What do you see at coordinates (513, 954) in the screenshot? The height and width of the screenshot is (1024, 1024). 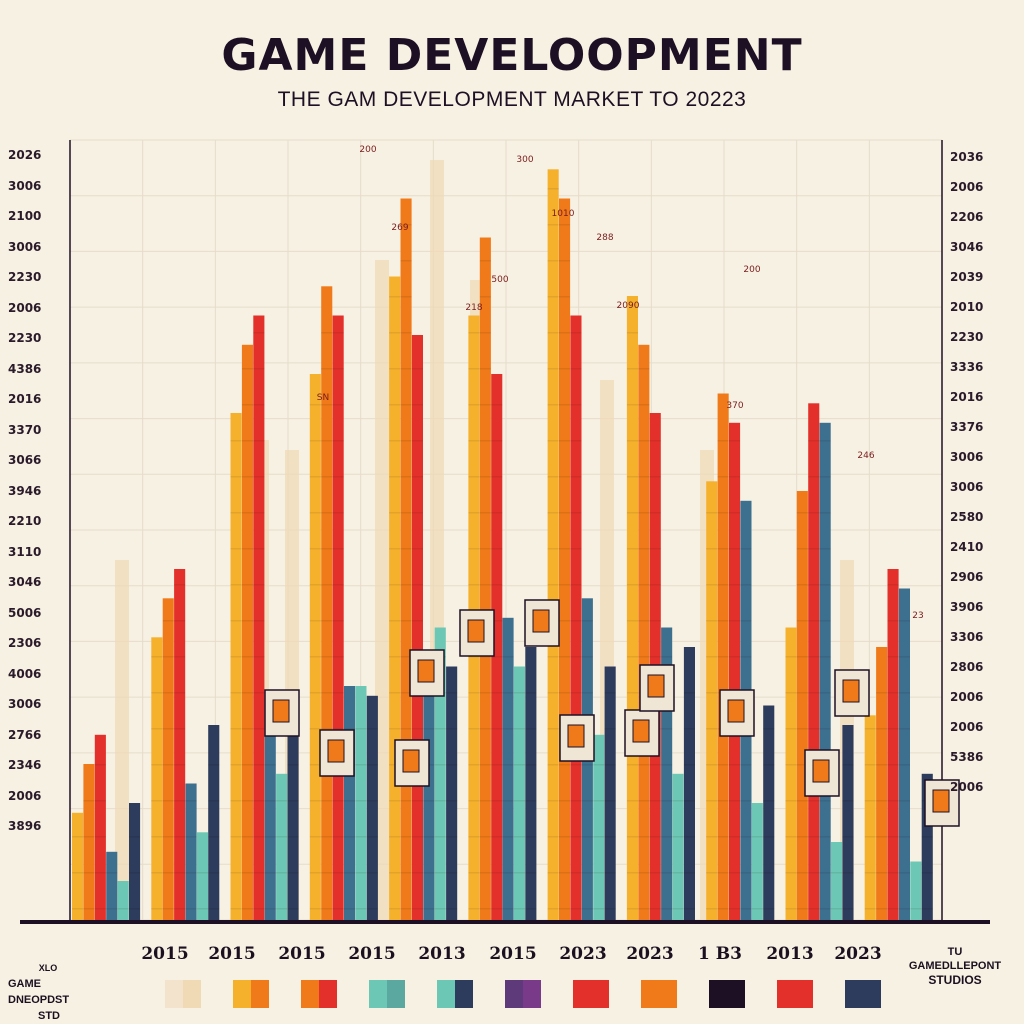 I see `x-tick-label: 2015` at bounding box center [513, 954].